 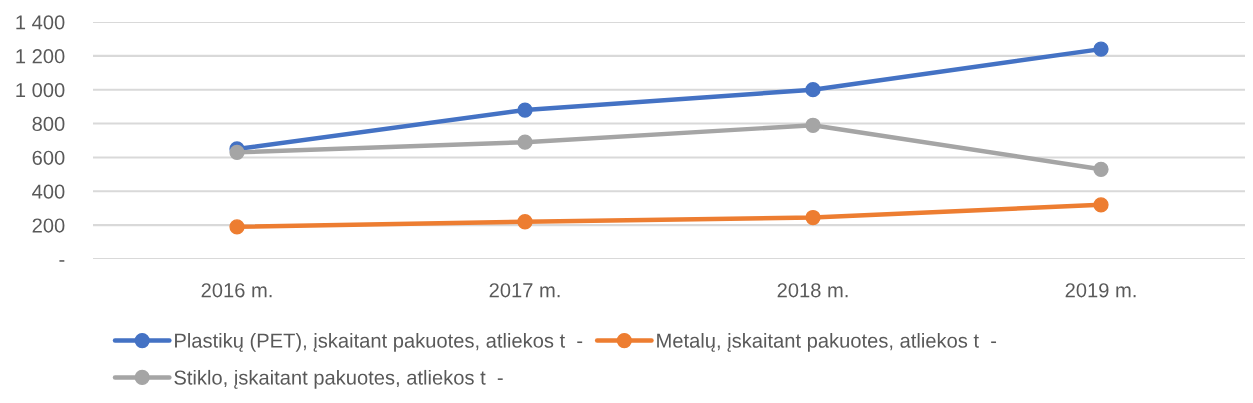 I want to click on y-tick-label: 1 200, so click(x=40, y=56).